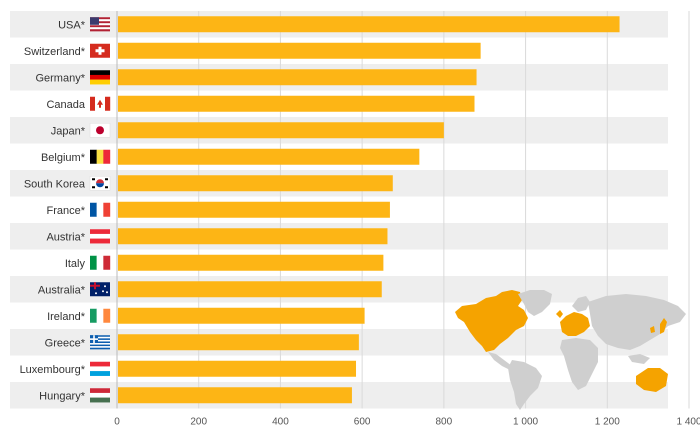  I want to click on x-tick-label: 800, so click(444, 422).